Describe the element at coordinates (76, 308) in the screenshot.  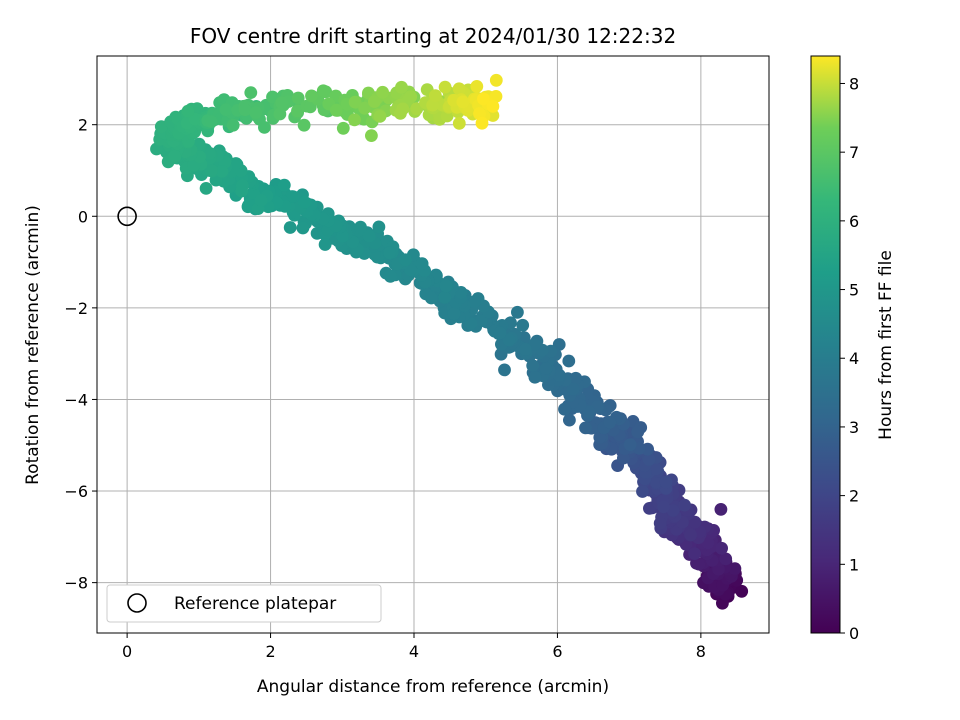
I see `y-tick-label: −2` at that location.